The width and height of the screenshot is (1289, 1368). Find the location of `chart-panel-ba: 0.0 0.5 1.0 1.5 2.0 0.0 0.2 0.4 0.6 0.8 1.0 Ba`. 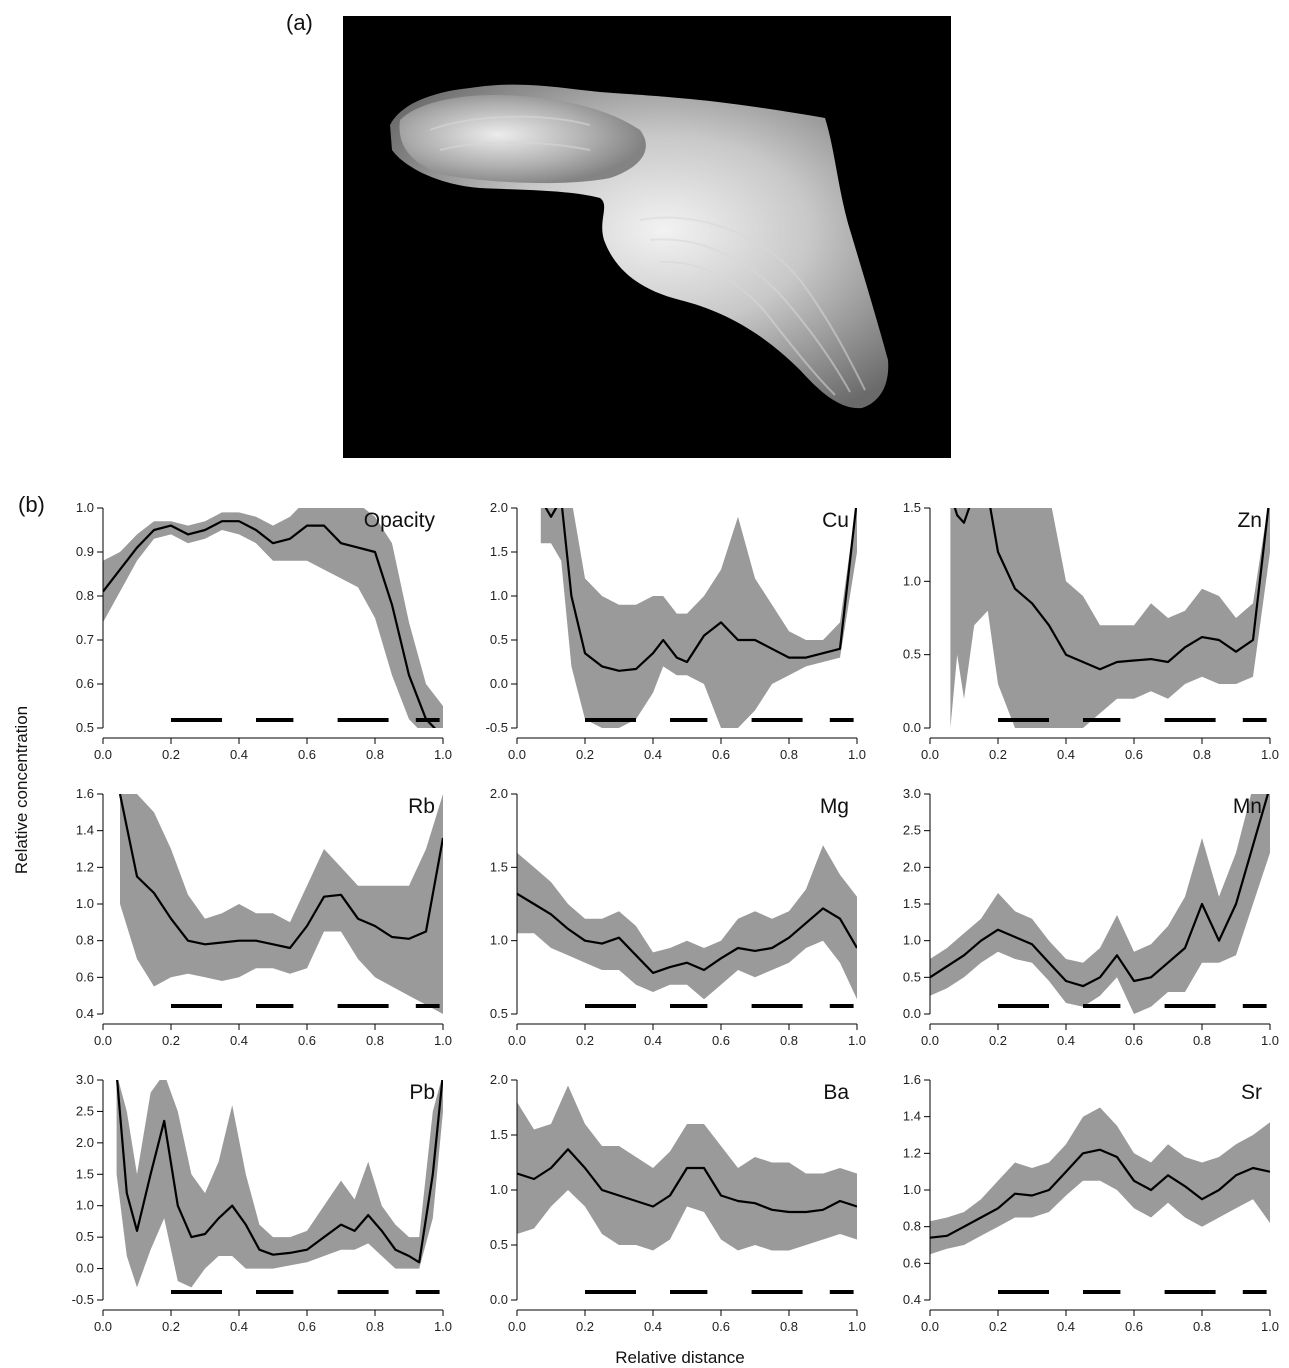

chart-panel-ba: 0.0 0.5 1.0 1.5 2.0 0.0 0.2 0.4 0.6 0.8 1.0 Ba is located at coordinates (678, 1203).